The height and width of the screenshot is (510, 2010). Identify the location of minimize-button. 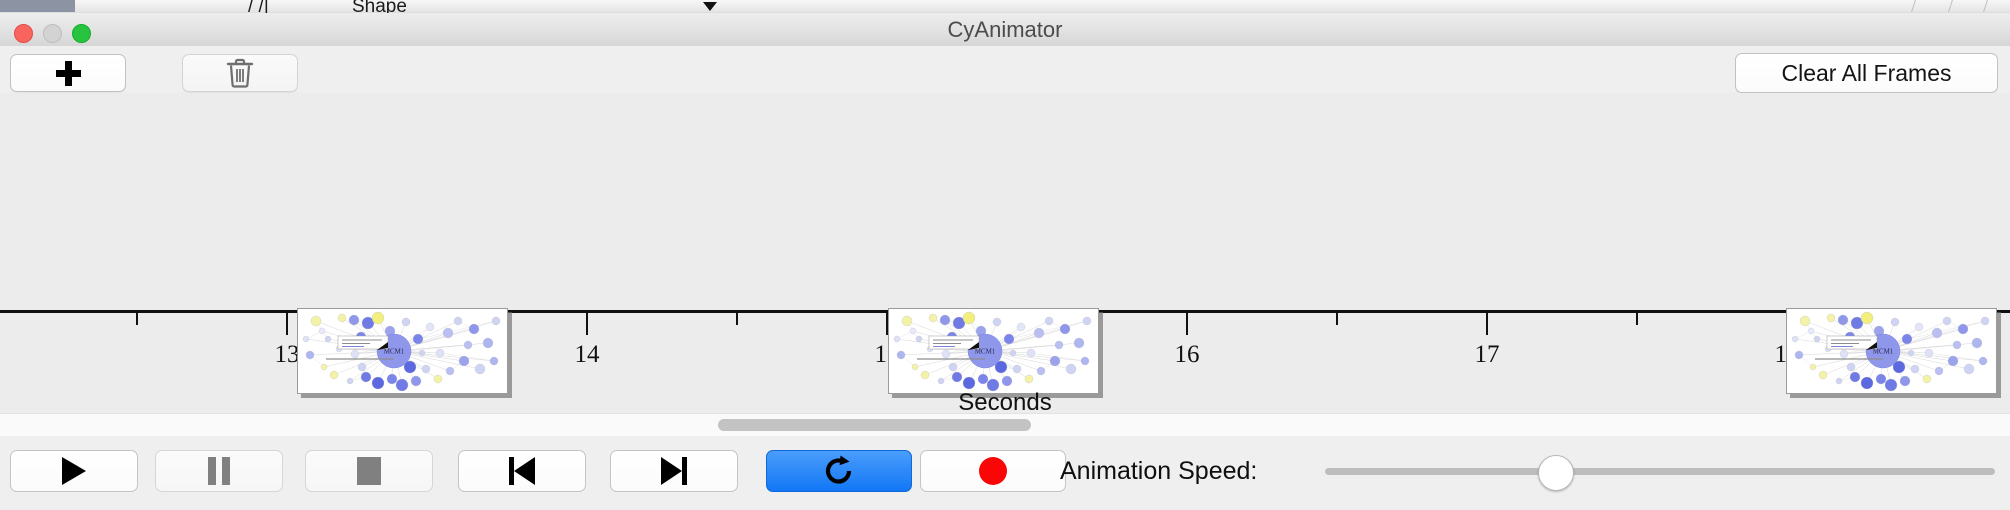
(52, 33).